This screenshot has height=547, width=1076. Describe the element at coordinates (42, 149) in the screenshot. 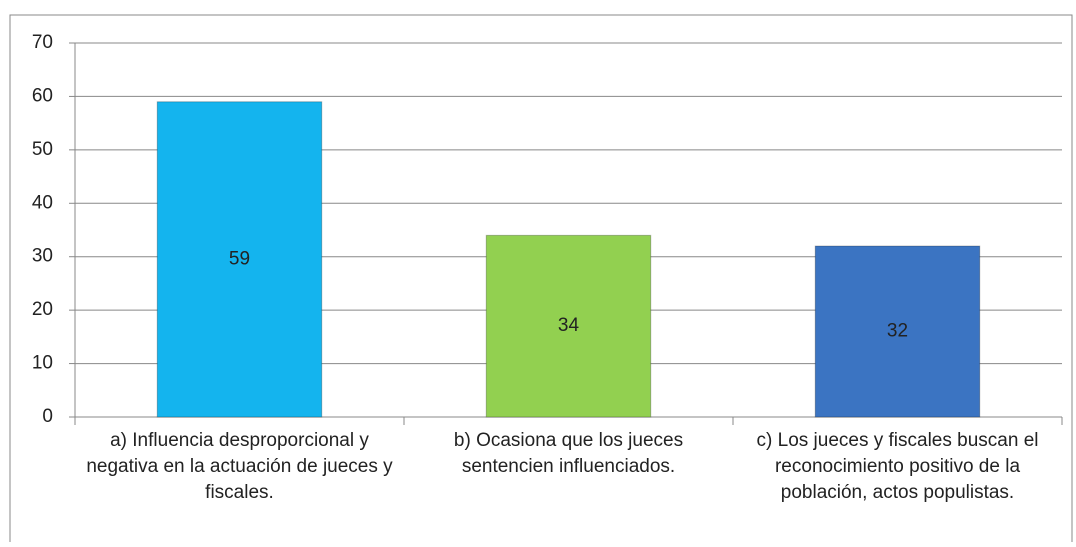

I see `y-tick-label: 50` at that location.